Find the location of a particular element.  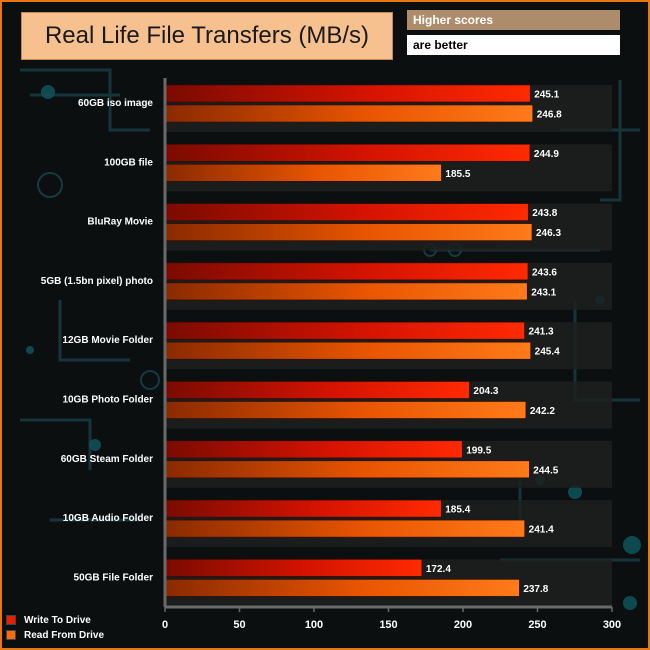

legend-swatch-write is located at coordinates (11, 620).